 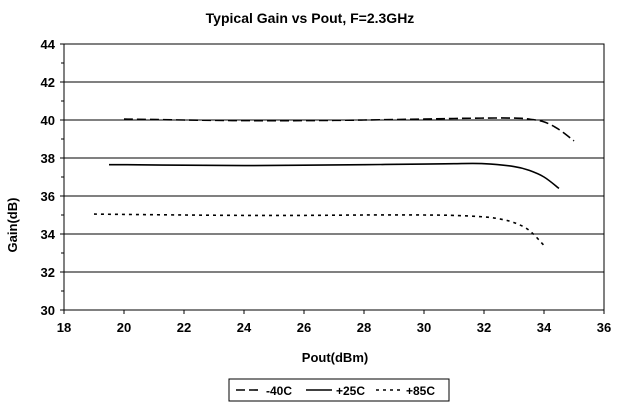 What do you see at coordinates (484, 327) in the screenshot?
I see `x-tick-label: 32` at bounding box center [484, 327].